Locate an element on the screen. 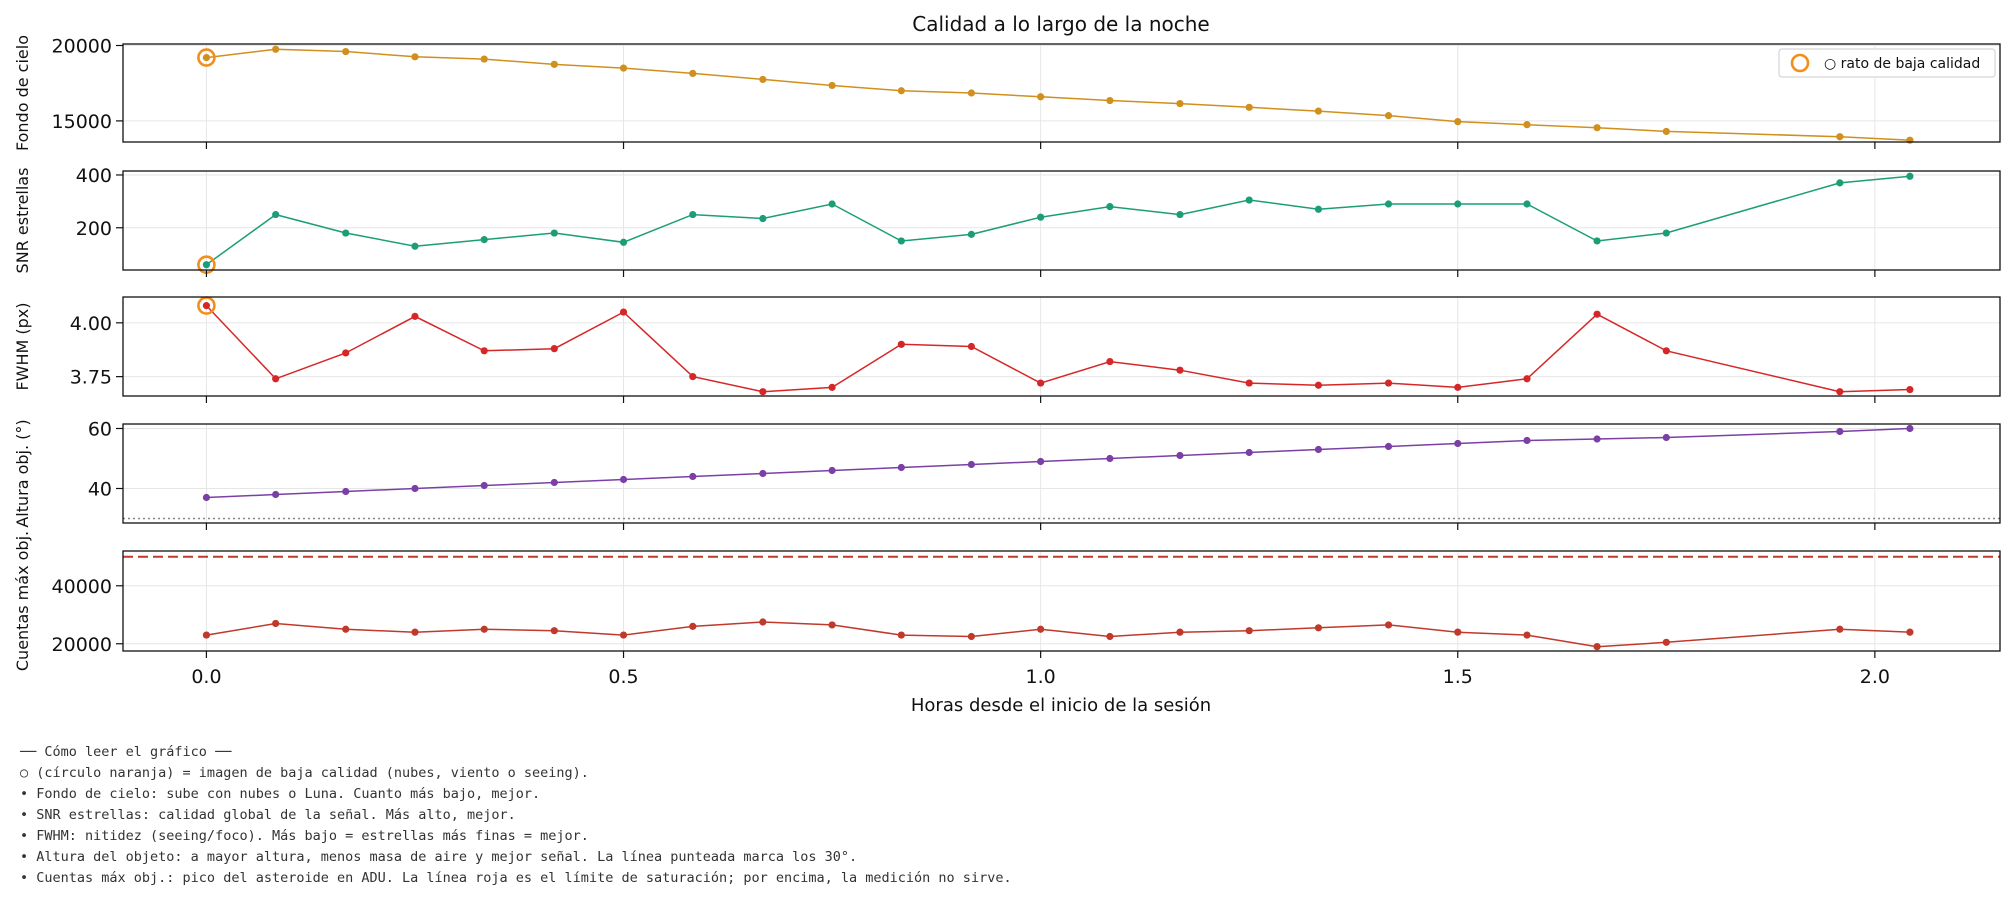  panel-fwhm: 3.75 4.00 FWHM (px) is located at coordinates (1007, 349).